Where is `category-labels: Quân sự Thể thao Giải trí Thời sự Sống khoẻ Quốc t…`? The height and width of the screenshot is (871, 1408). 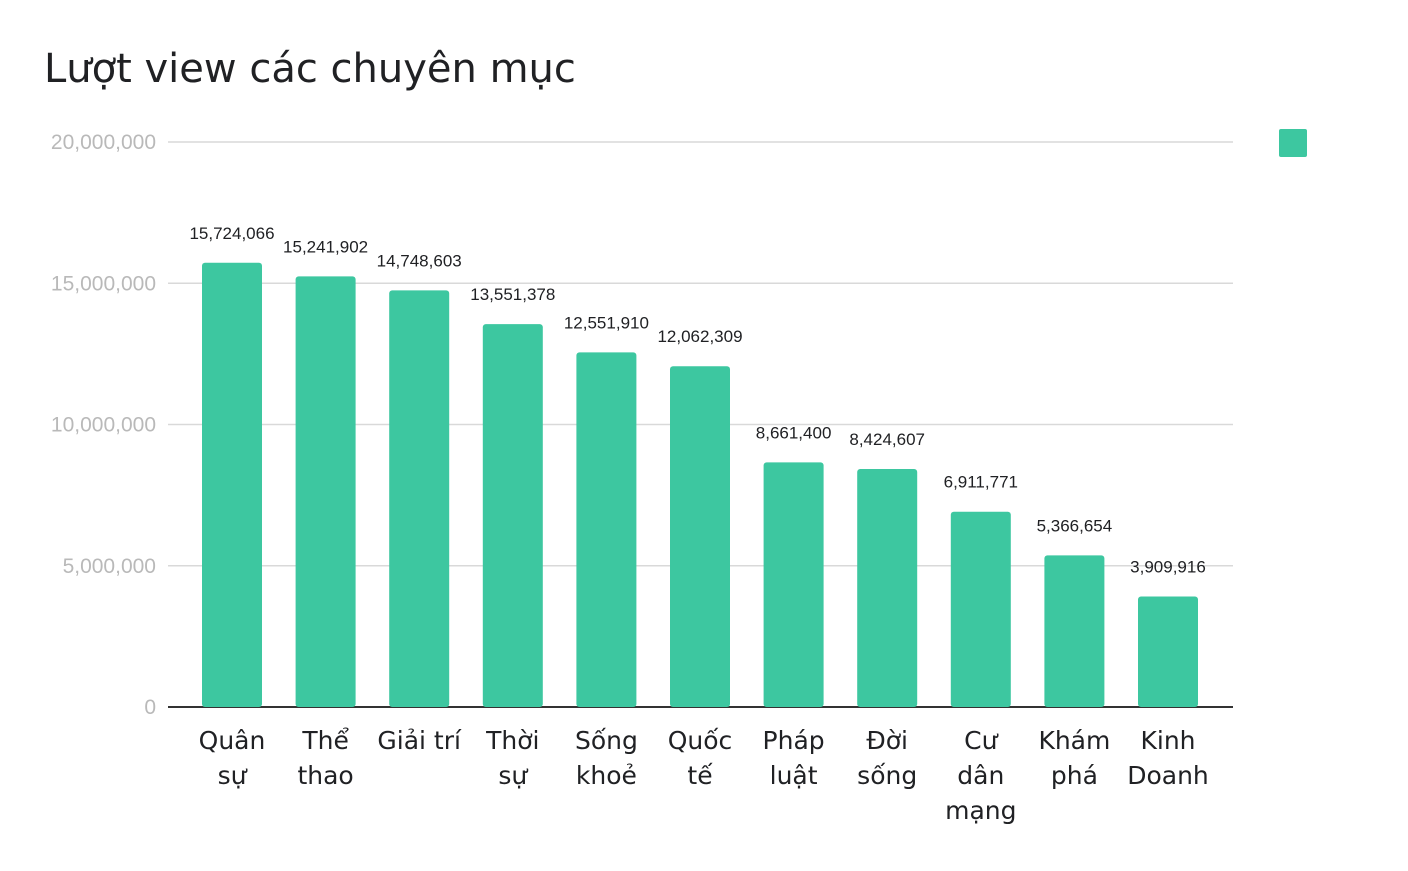 category-labels: Quân sự Thể thao Giải trí Thời sự Sống khoẻ Quốc t… is located at coordinates (704, 775).